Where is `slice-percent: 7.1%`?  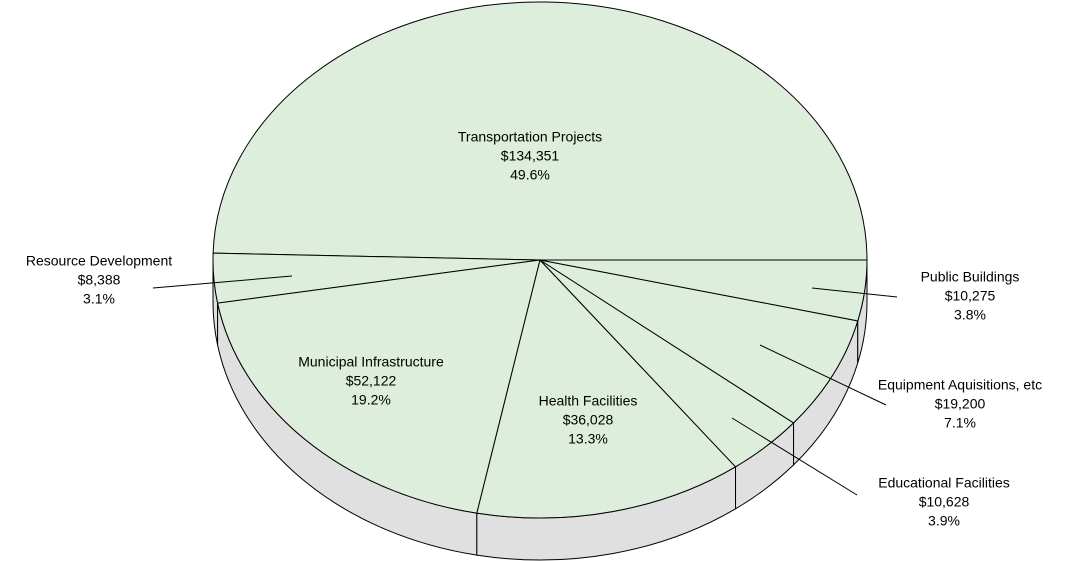
slice-percent: 7.1% is located at coordinates (960, 423).